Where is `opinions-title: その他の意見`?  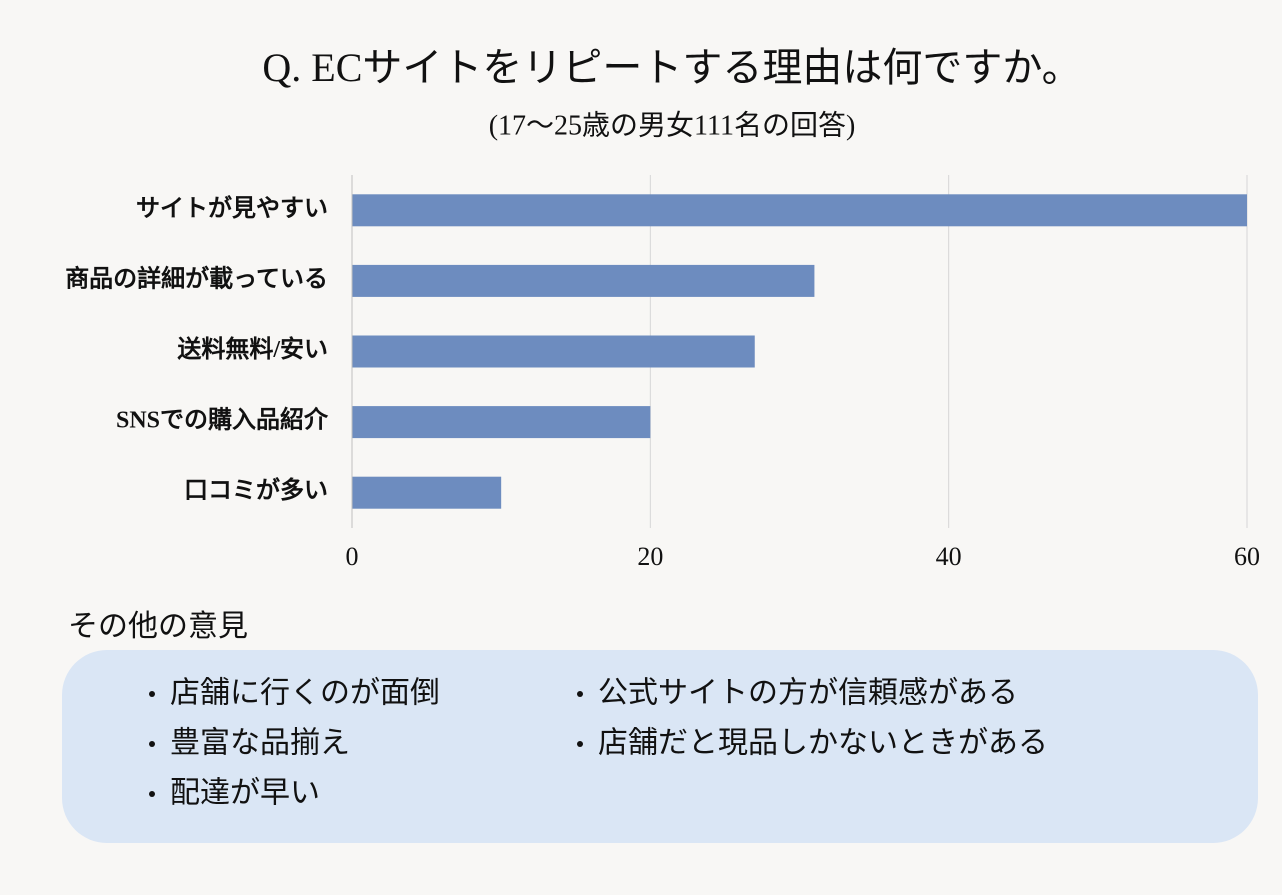 opinions-title: その他の意見 is located at coordinates (158, 626).